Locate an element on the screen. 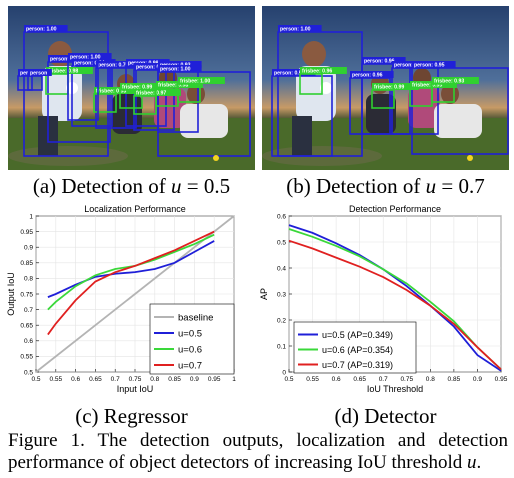 This screenshot has height=478, width=514. y-tick-label: 0.2 is located at coordinates (281, 320).